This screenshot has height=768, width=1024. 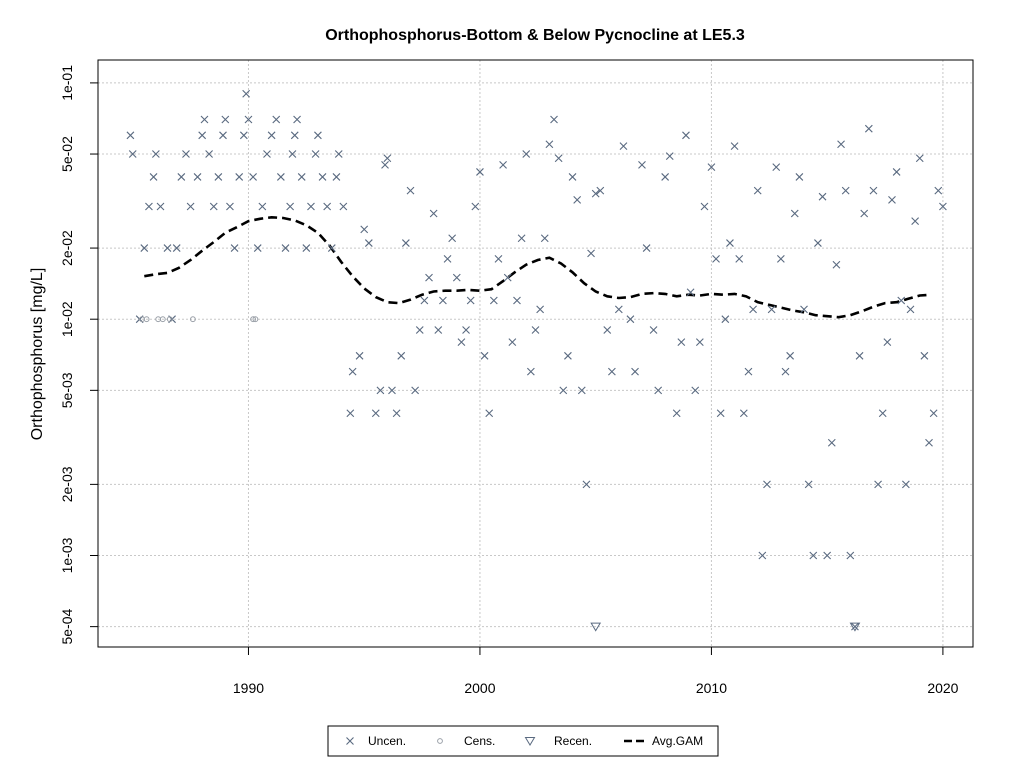 I want to click on x-tick-label: 2020, so click(x=942, y=688).